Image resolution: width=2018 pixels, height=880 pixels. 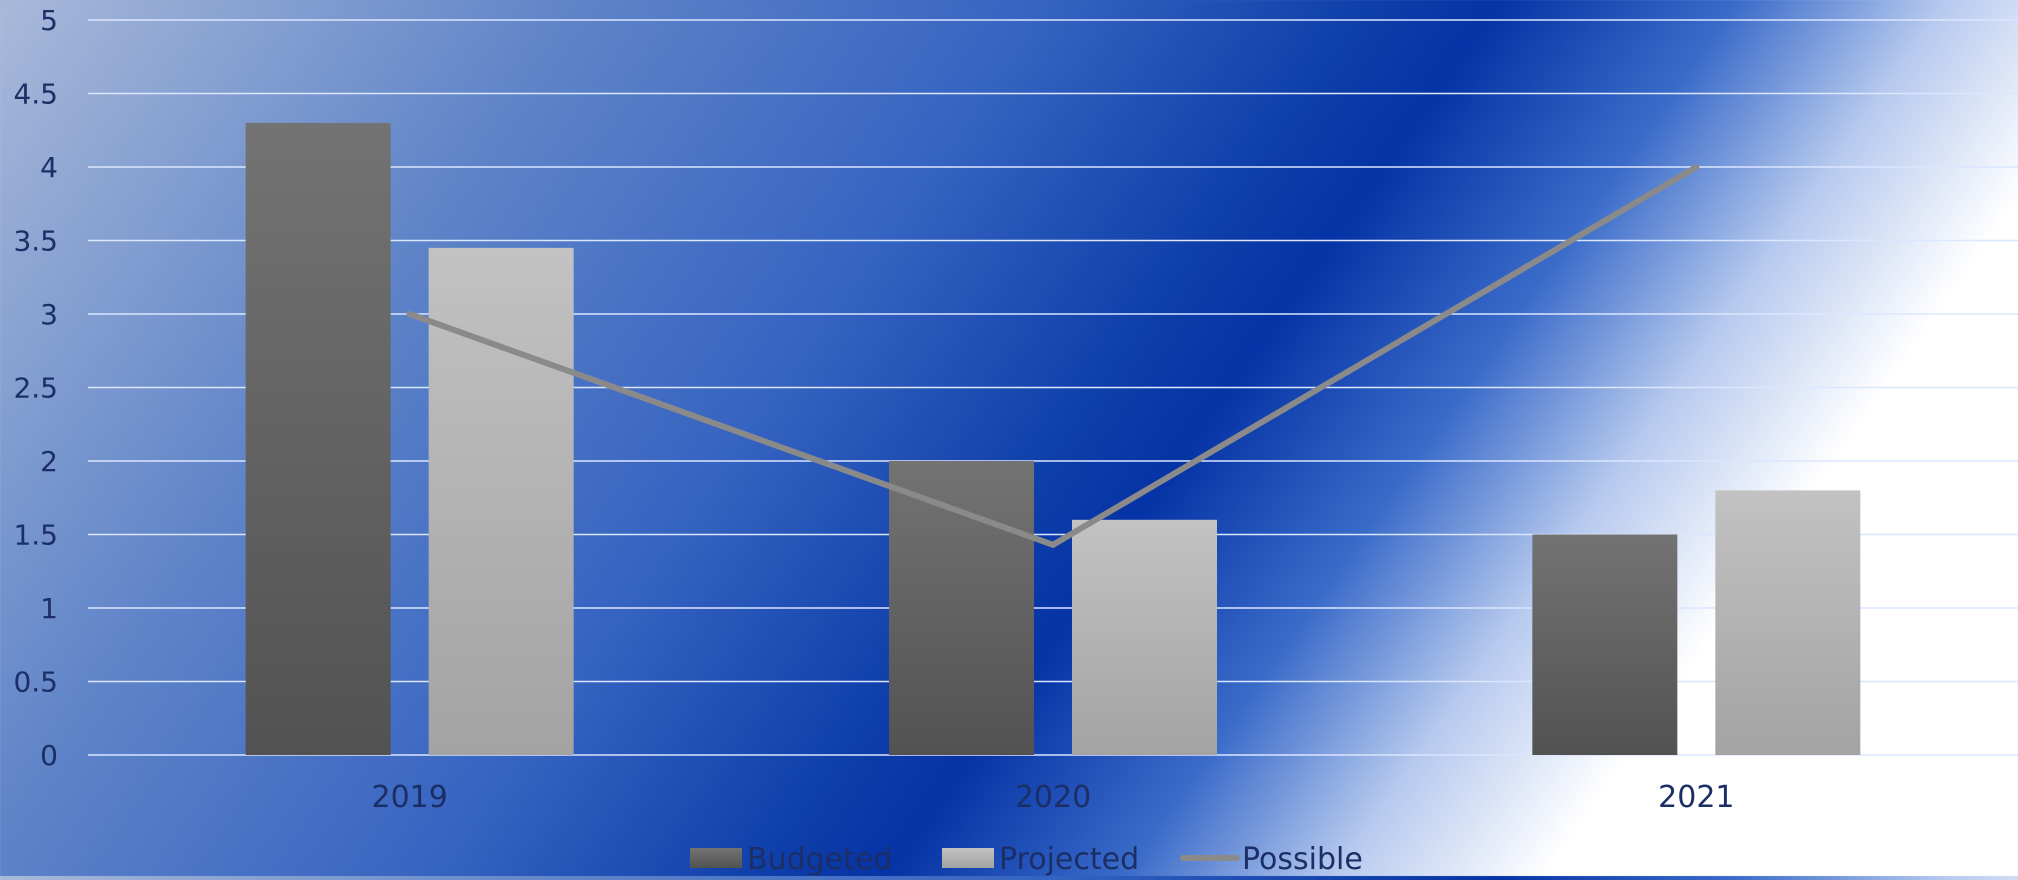 I want to click on legend-label: Budgeted, so click(x=819, y=859).